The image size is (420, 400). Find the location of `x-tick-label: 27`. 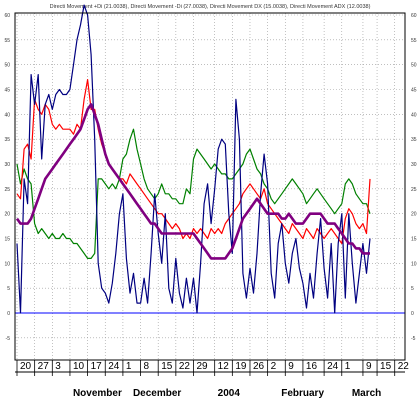

x-tick-label: 27 is located at coordinates (44, 366).